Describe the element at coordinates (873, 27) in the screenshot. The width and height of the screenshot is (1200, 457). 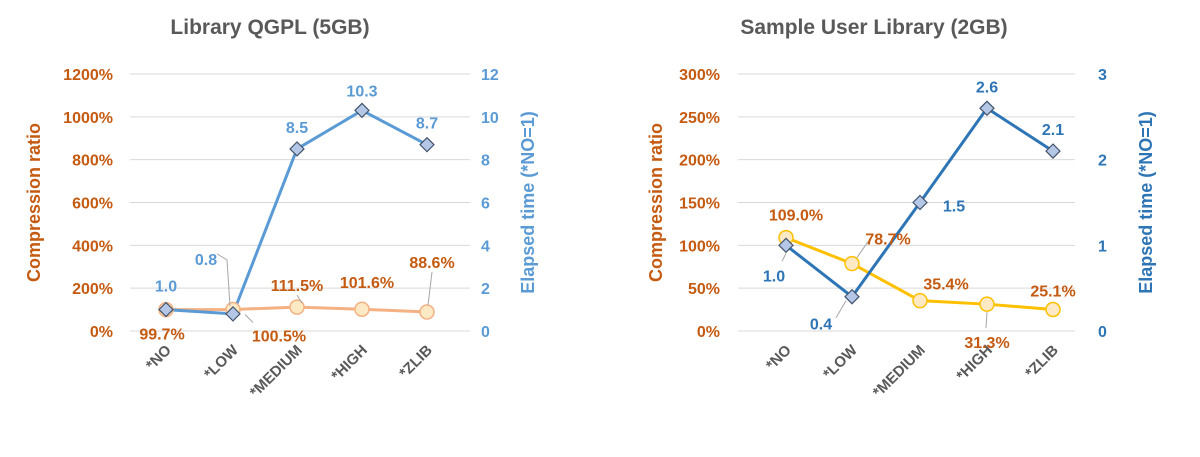
I see `chart-title: Sample User Library (2GB)` at that location.